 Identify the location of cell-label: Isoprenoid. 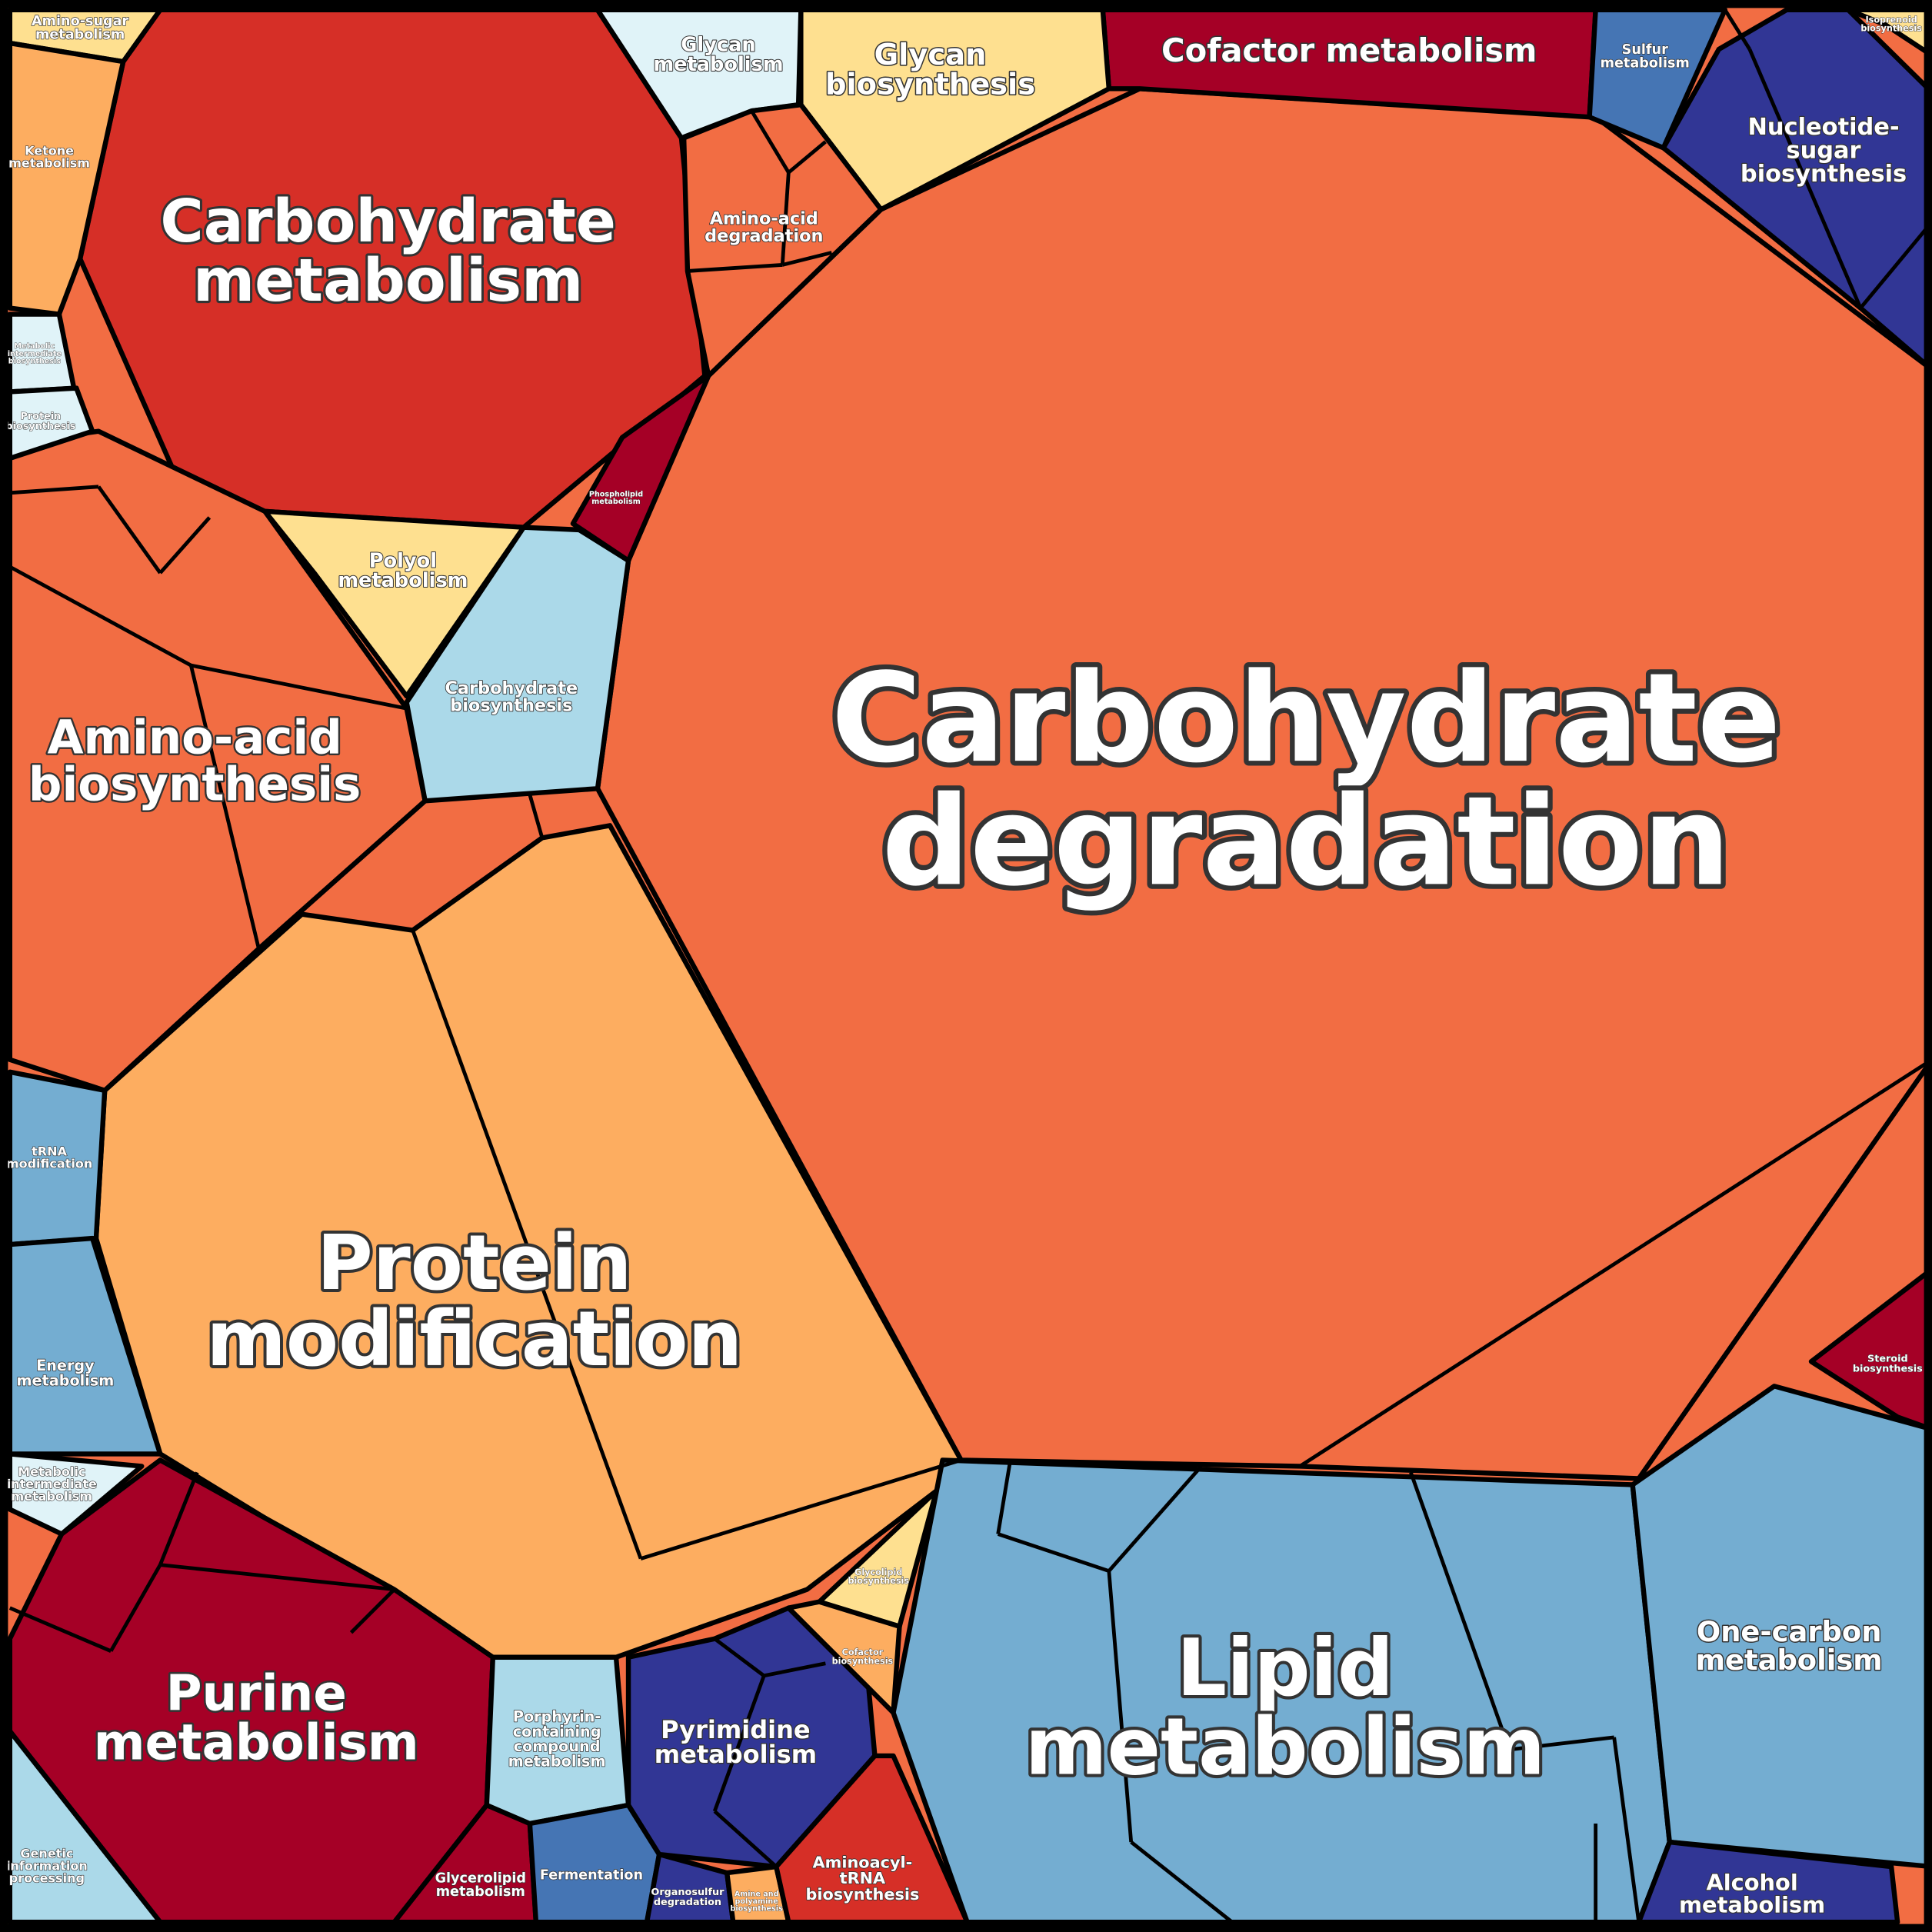
(1891, 20).